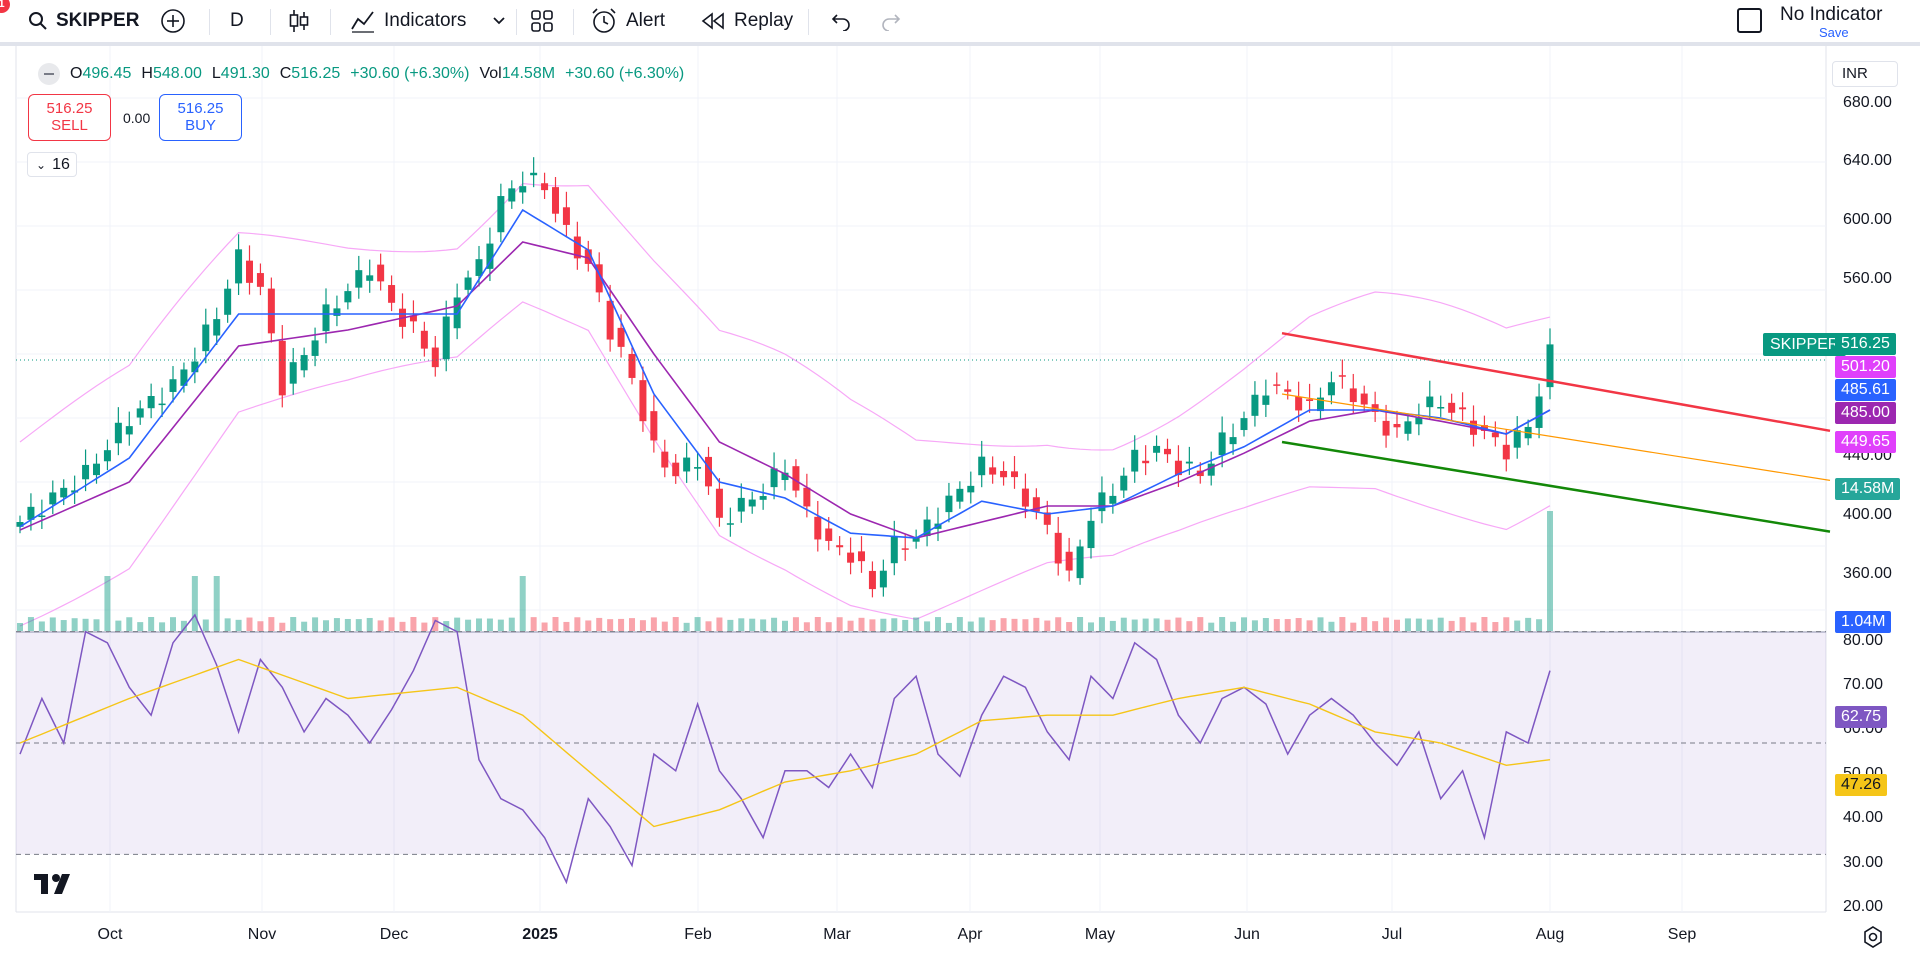 This screenshot has height=958, width=1920. Describe the element at coordinates (56, 884) in the screenshot. I see `tradingview-logo-icon` at that location.